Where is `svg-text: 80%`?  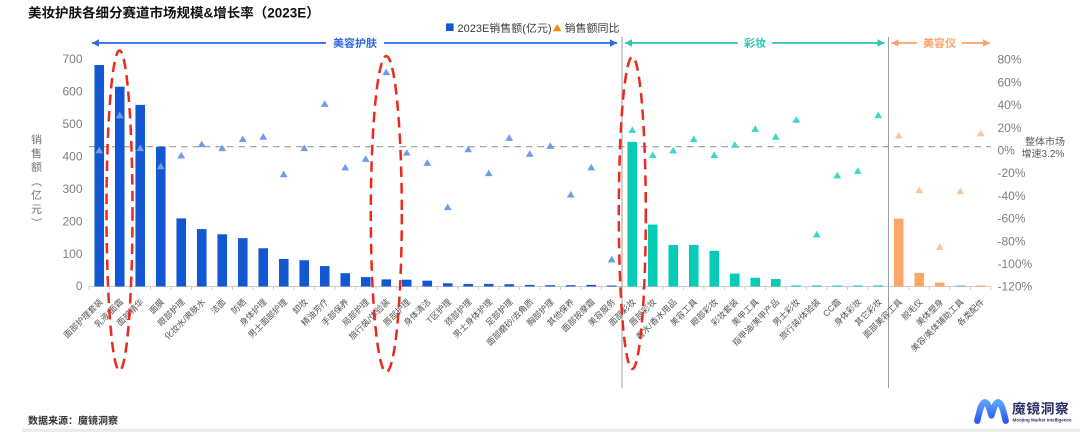
svg-text: 80% is located at coordinates (1010, 60).